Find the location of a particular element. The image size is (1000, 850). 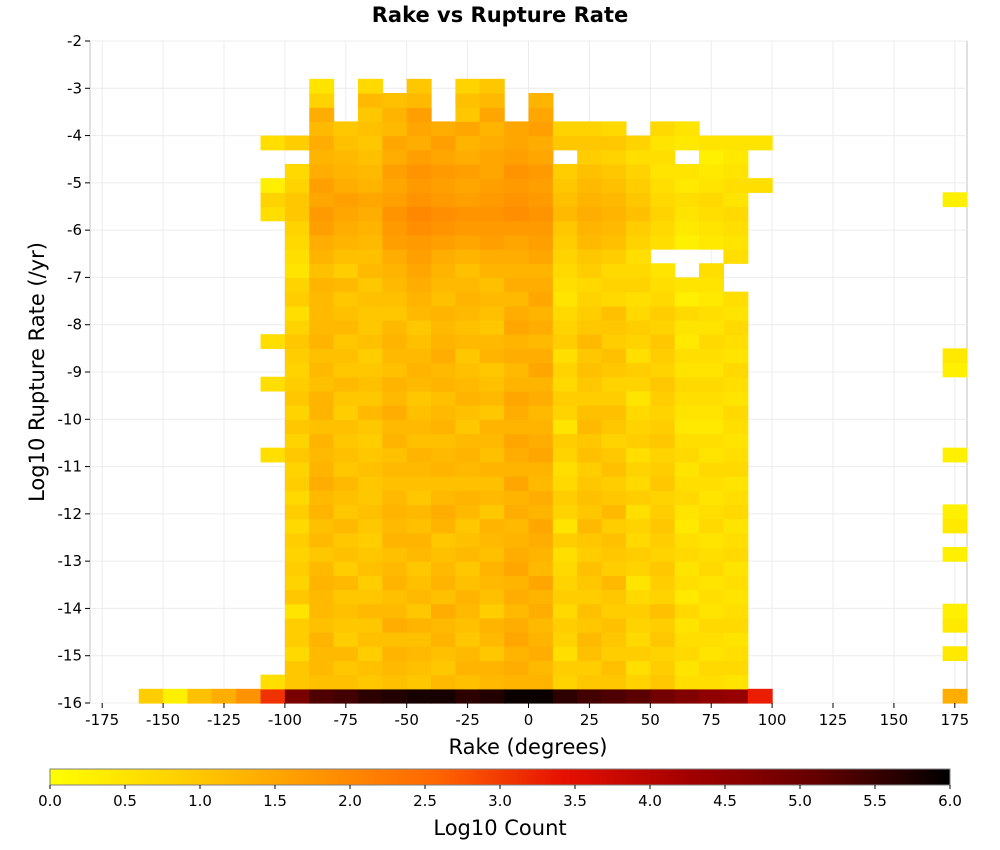

y-tick-label: -2 is located at coordinates (74, 41).